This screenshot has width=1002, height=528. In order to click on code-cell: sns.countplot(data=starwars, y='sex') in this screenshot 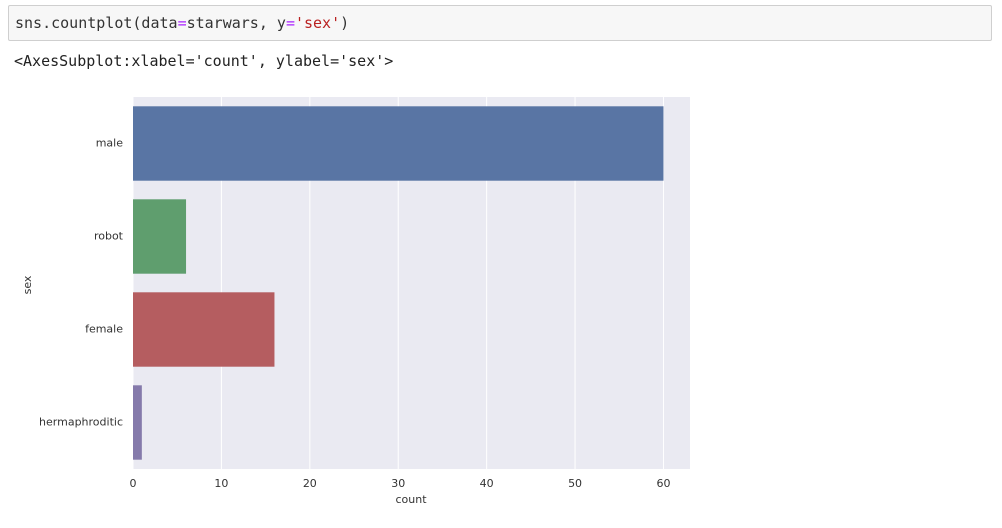, I will do `click(500, 23)`.